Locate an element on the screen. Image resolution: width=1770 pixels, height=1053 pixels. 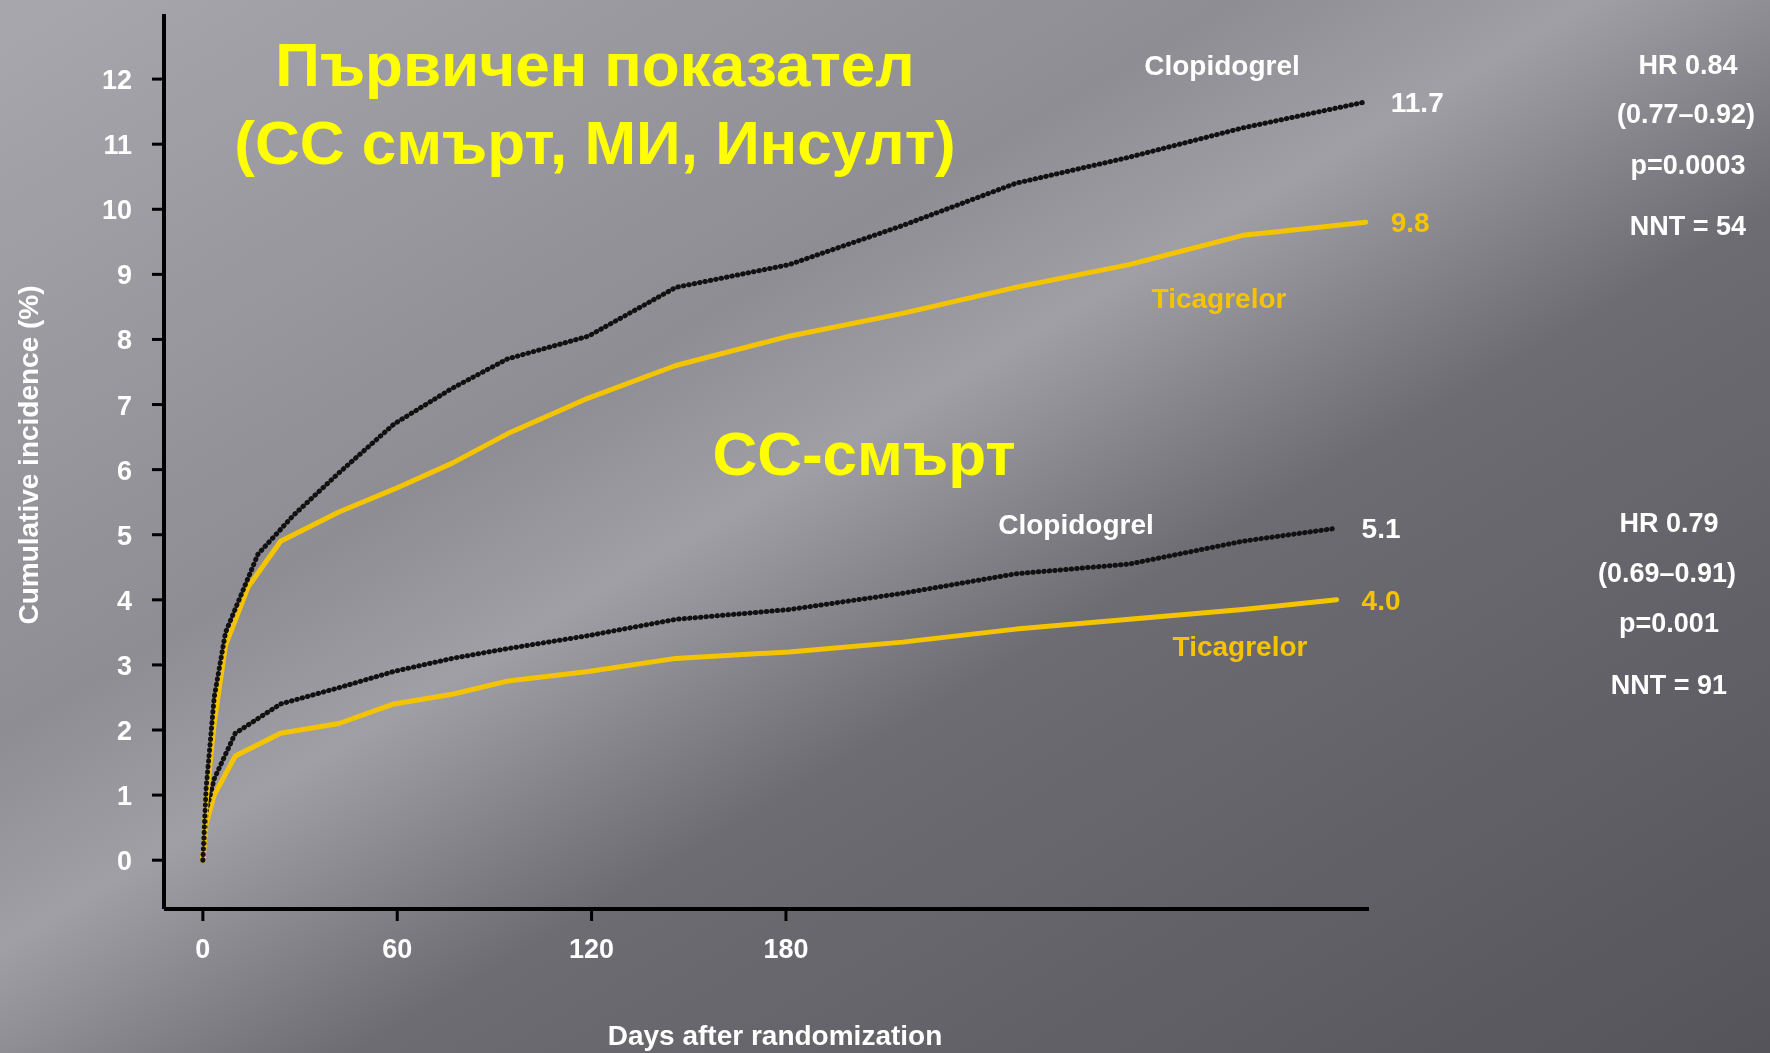
text: p=0.001 is located at coordinates (1669, 623).